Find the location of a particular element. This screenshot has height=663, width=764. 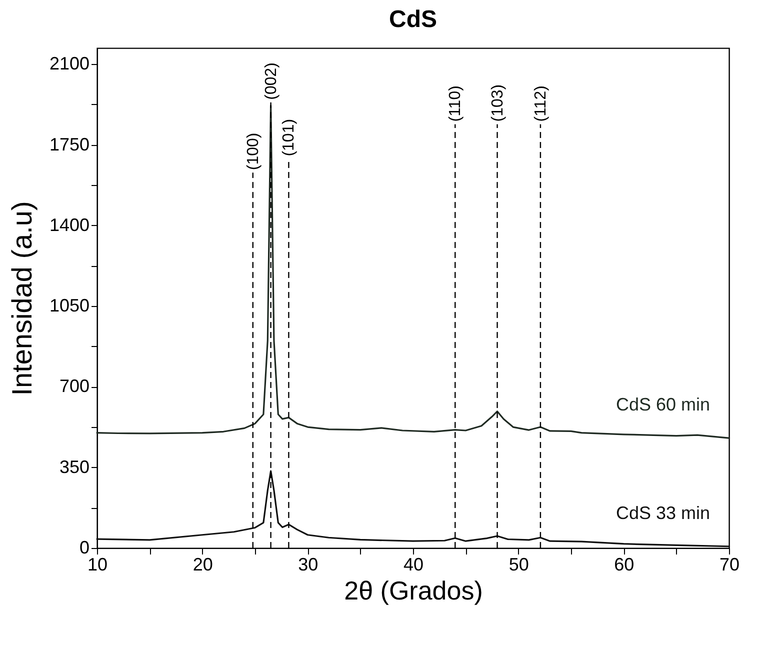

x-tick-label: 70 is located at coordinates (729, 564).